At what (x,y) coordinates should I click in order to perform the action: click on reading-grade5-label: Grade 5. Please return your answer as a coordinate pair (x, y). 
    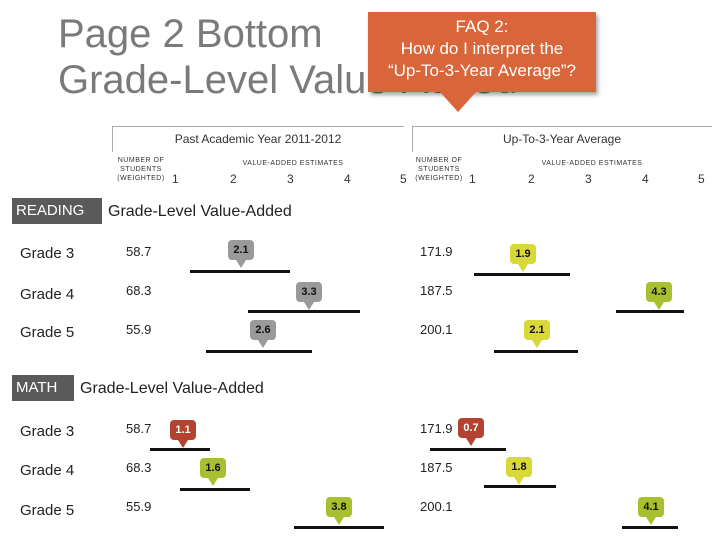
    Looking at the image, I should click on (47, 332).